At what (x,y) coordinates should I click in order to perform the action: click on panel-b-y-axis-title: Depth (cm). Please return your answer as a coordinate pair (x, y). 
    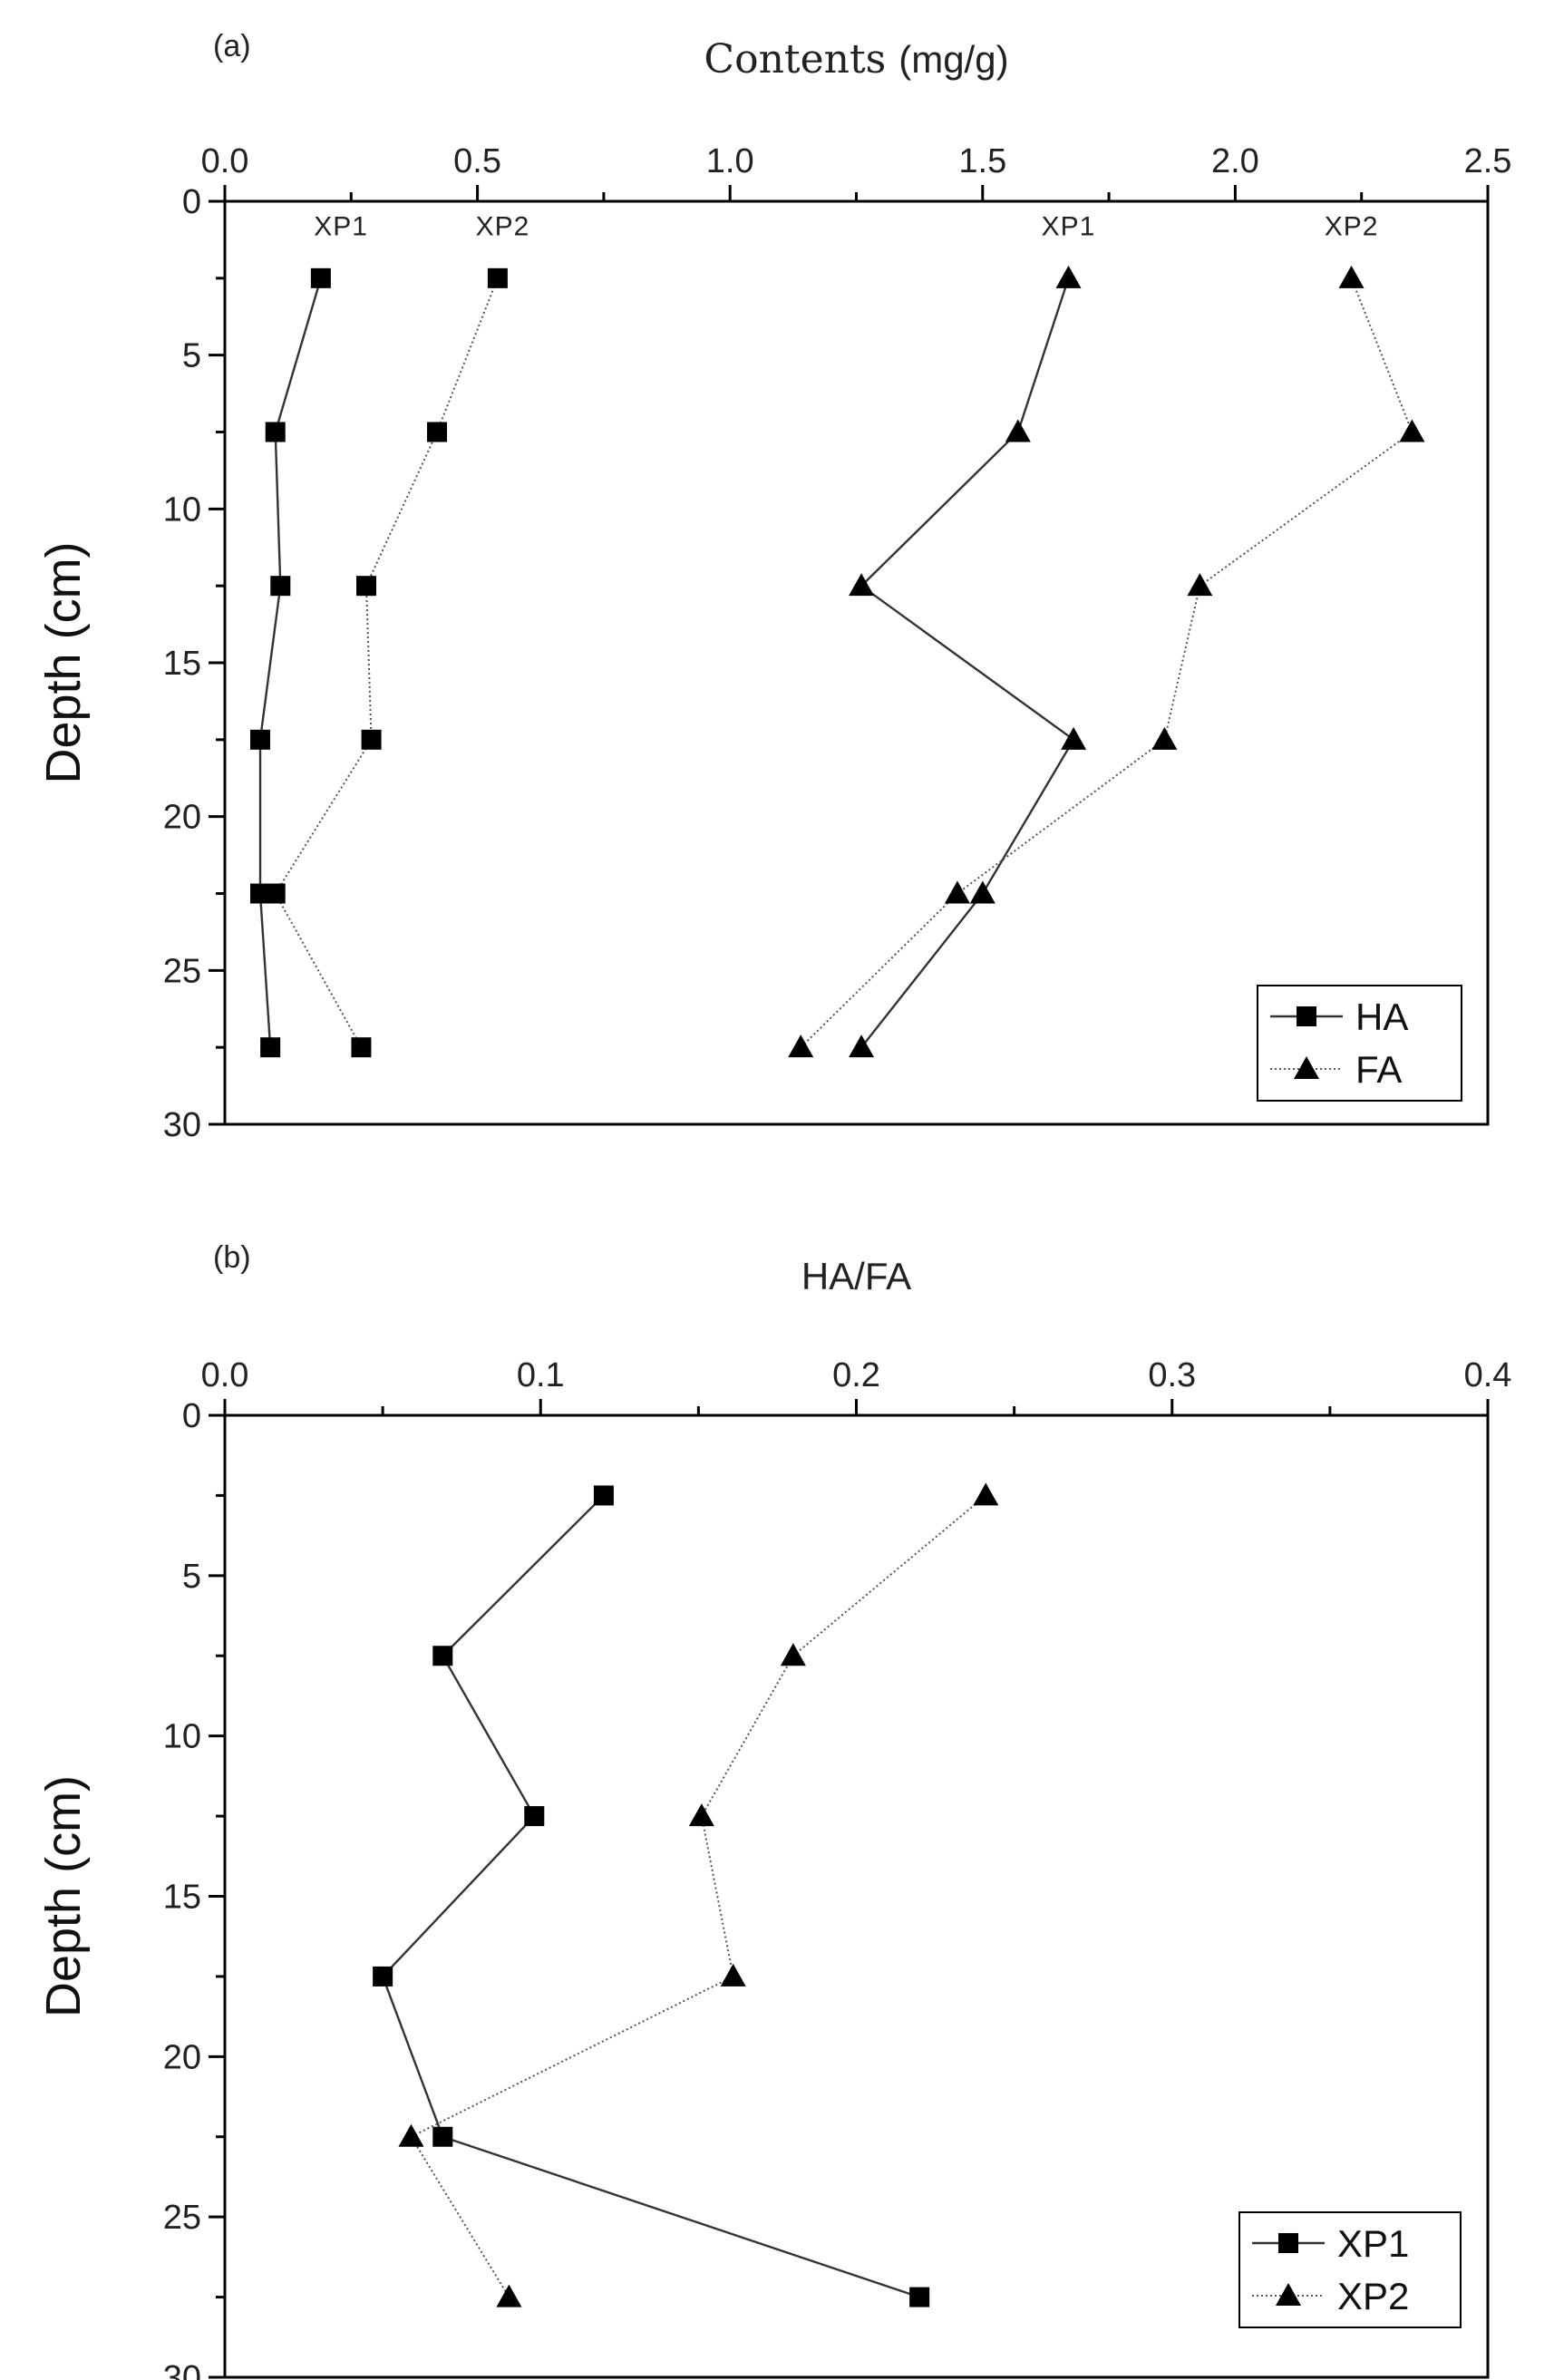
    Looking at the image, I should click on (64, 1896).